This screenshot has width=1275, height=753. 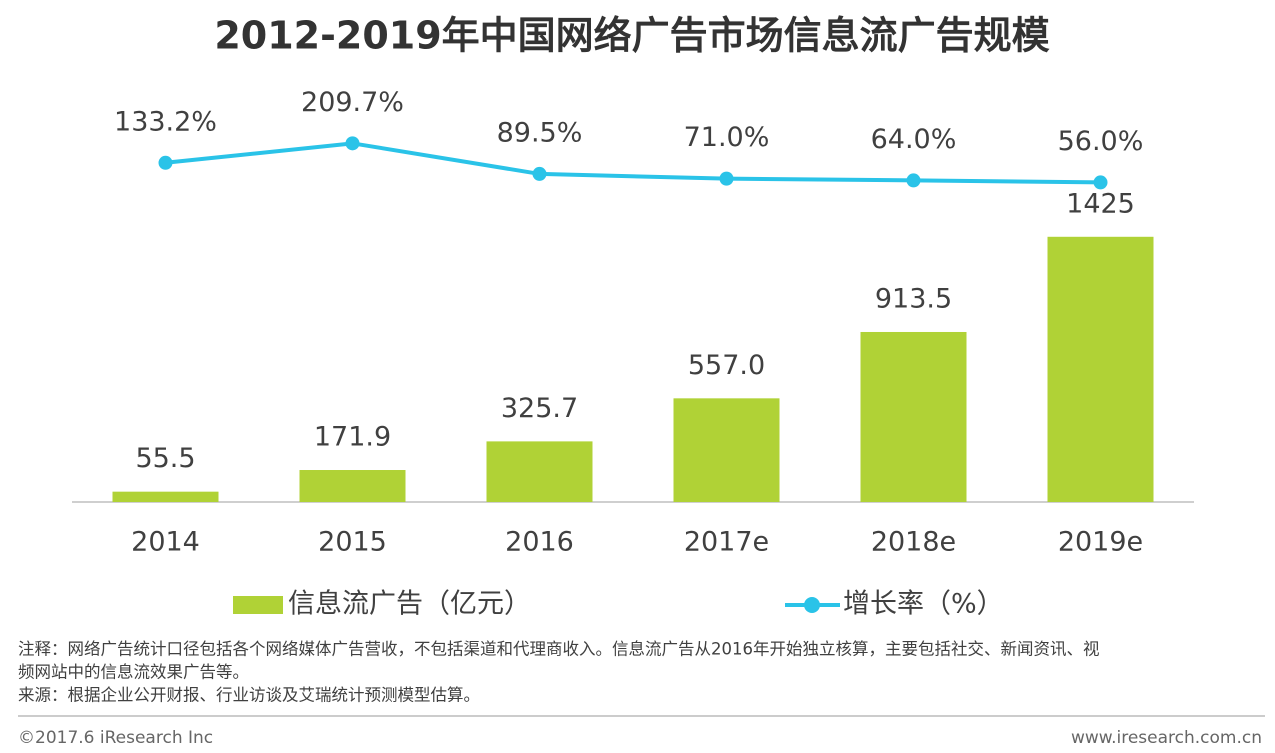 I want to click on source: 来源：根据企业公开财报、行业访谈及艾瑞统计预测模型估算。, so click(x=249, y=695).